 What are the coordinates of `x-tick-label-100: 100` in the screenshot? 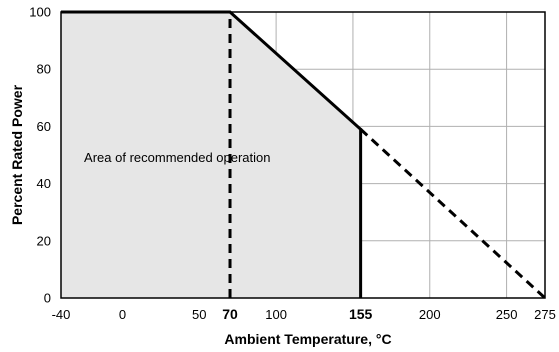 It's located at (276, 314).